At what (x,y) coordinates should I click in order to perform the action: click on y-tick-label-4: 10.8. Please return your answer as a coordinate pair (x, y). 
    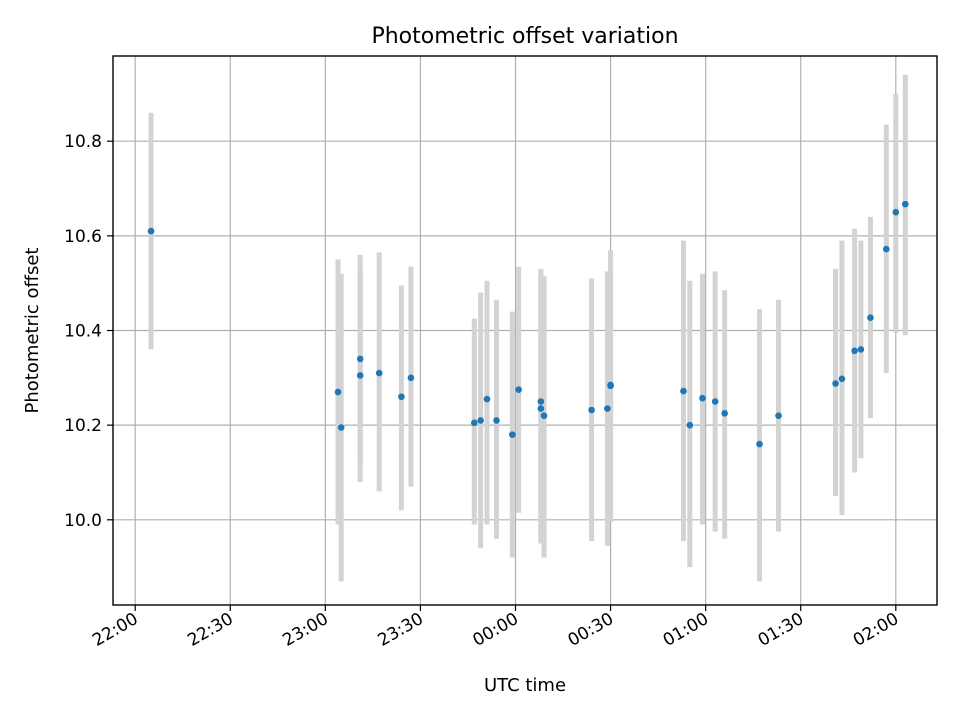
    Looking at the image, I should click on (83, 142).